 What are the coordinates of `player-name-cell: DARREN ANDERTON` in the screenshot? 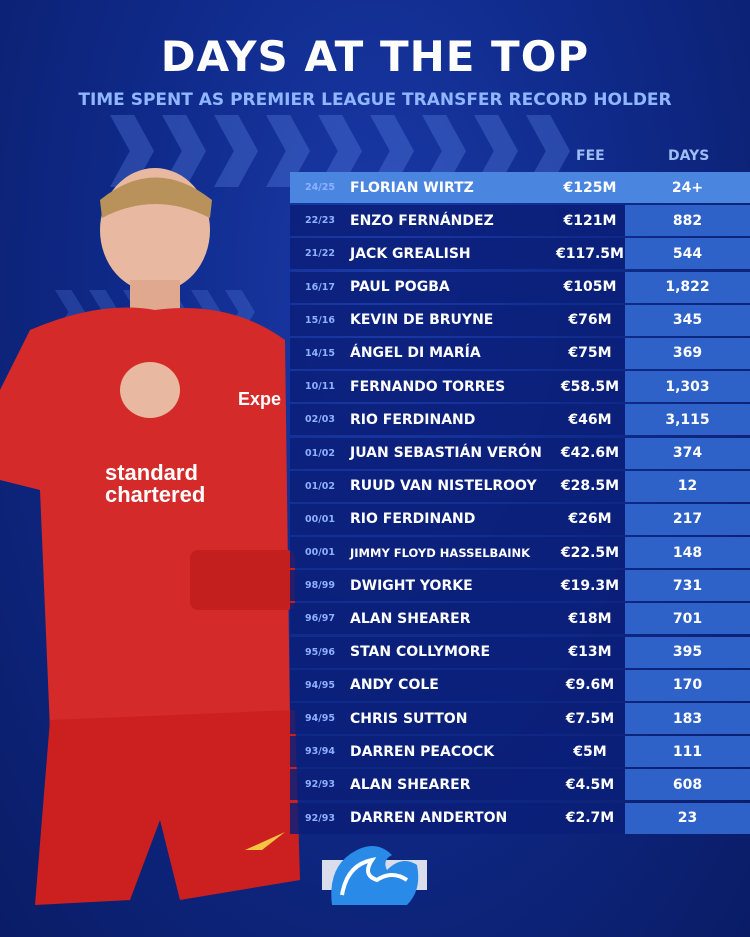 It's located at (429, 818).